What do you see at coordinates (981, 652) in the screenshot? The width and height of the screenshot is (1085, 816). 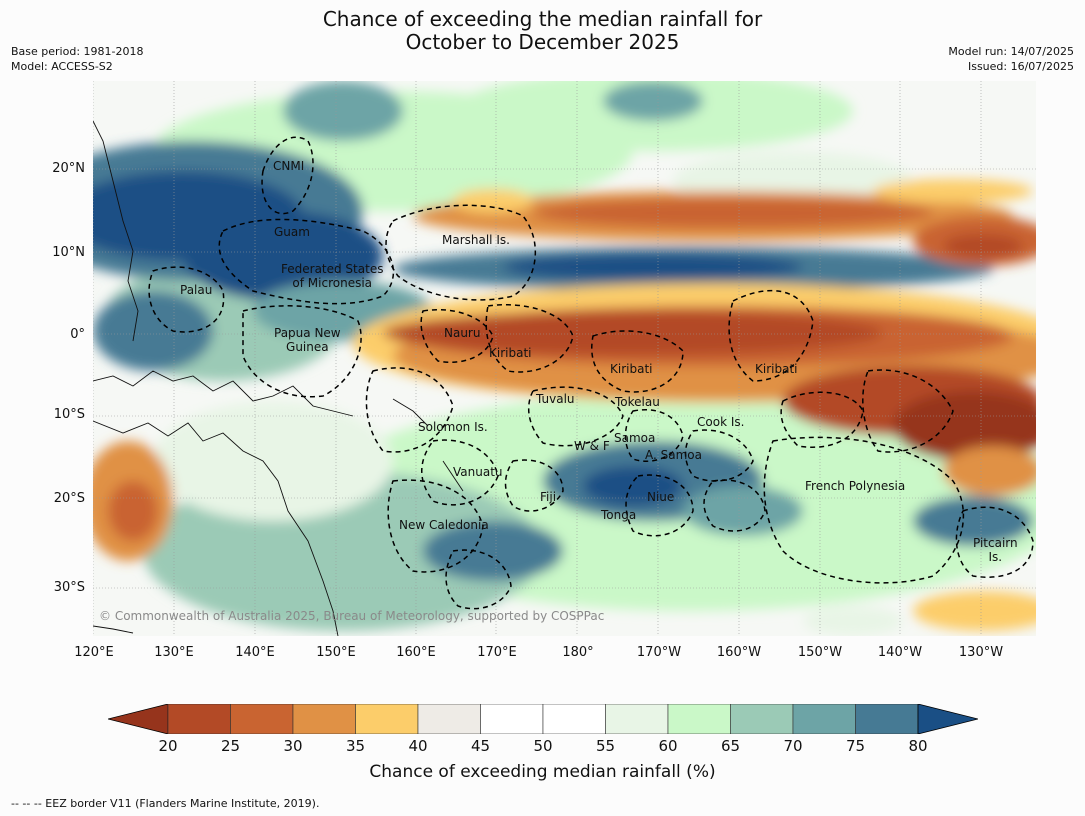 I see `lon-label-130w: 130°W` at bounding box center [981, 652].